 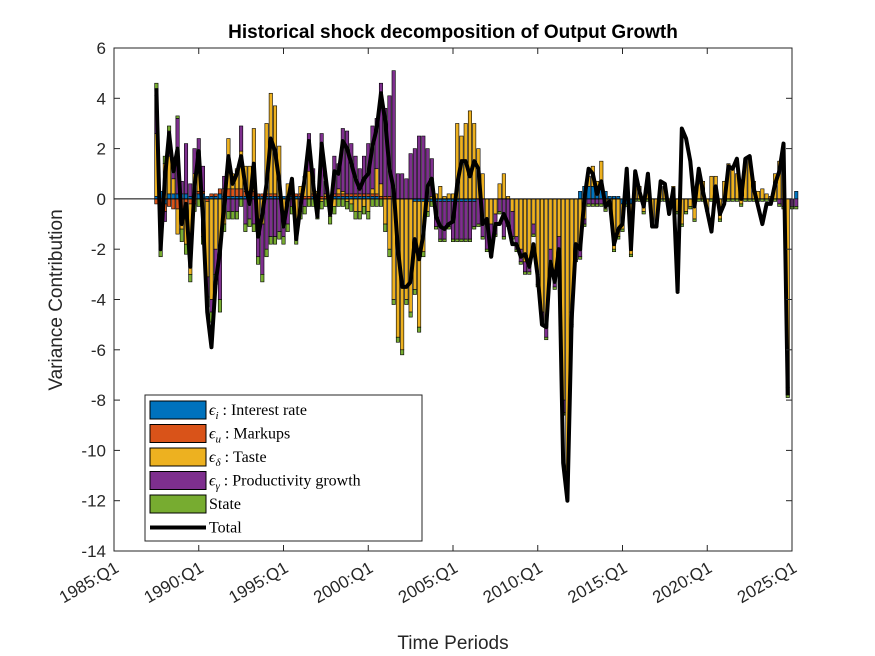 What do you see at coordinates (98, 249) in the screenshot?
I see `y-tick-label: -2` at bounding box center [98, 249].